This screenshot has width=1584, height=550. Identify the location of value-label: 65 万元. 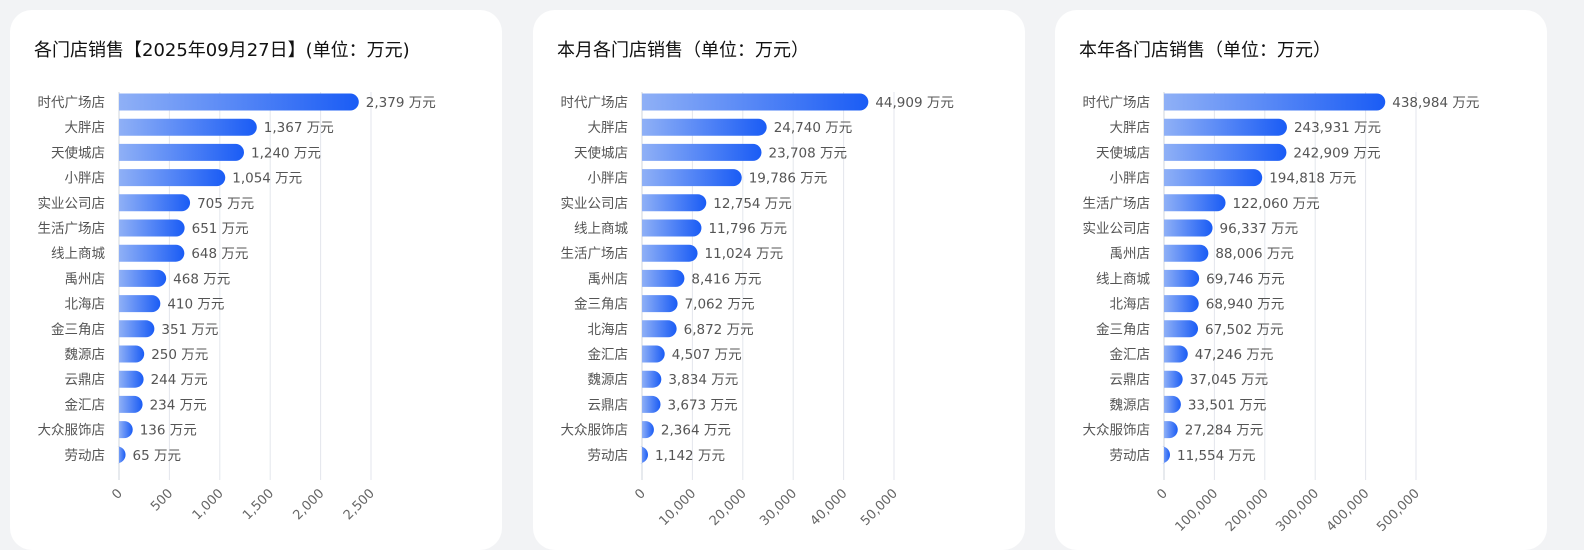
(157, 456).